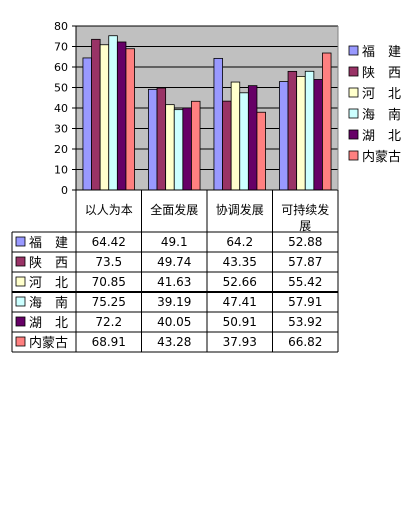 The width and height of the screenshot is (412, 512). What do you see at coordinates (48, 343) in the screenshot?
I see `table-row-label: 内蒙古` at bounding box center [48, 343].